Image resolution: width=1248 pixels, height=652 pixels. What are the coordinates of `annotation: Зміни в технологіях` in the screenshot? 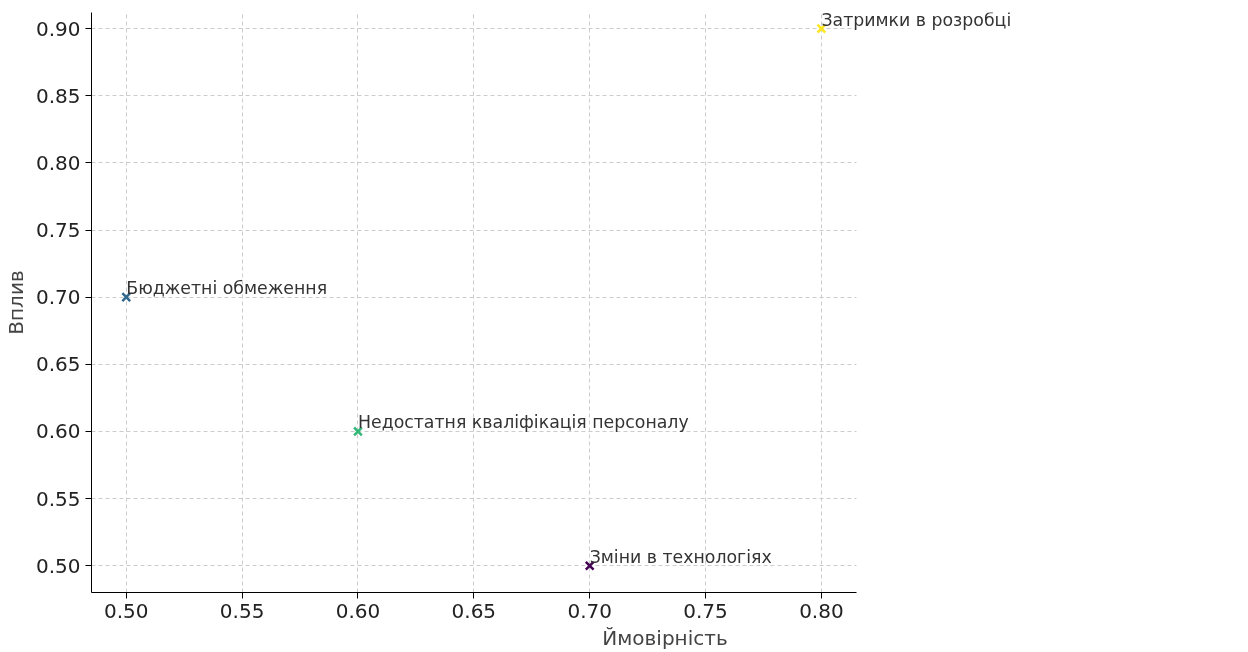 It's located at (680, 556).